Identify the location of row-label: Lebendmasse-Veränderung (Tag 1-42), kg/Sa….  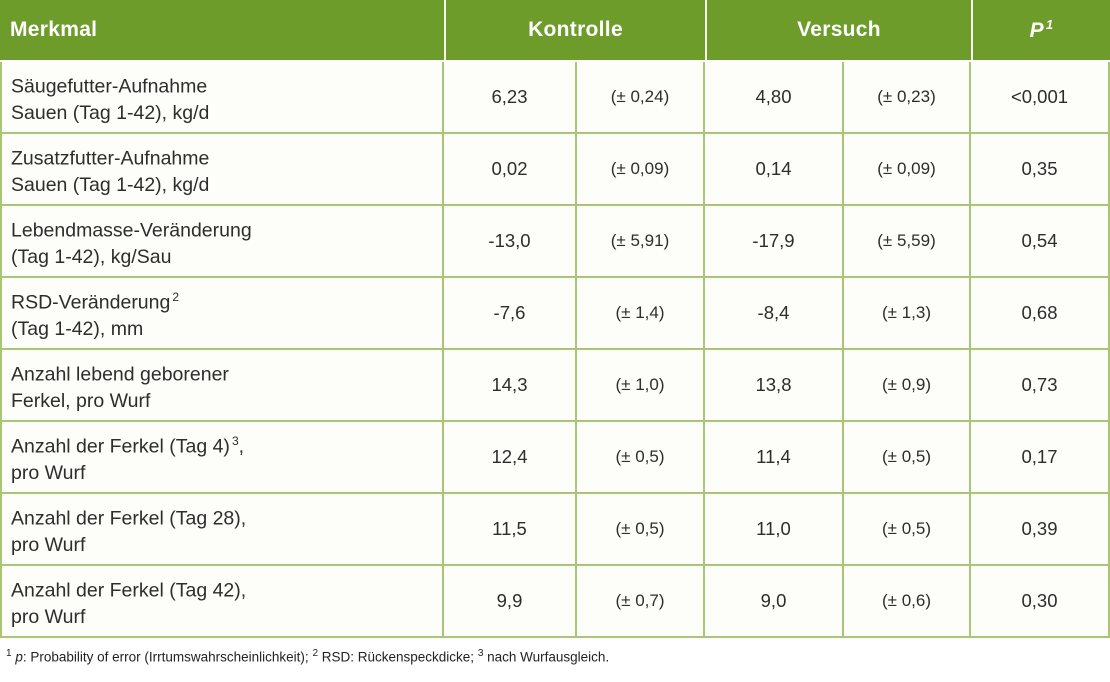
(222, 242).